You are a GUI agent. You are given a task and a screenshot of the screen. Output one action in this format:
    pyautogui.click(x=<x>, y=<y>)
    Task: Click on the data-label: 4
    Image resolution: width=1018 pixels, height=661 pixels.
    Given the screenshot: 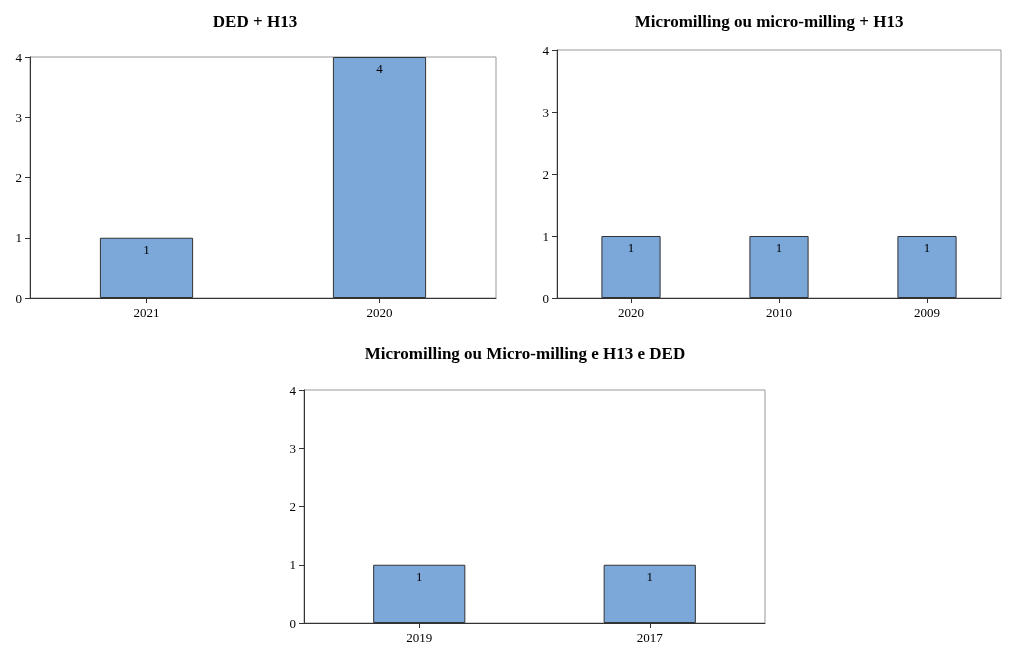 What is the action you would take?
    pyautogui.click(x=380, y=68)
    